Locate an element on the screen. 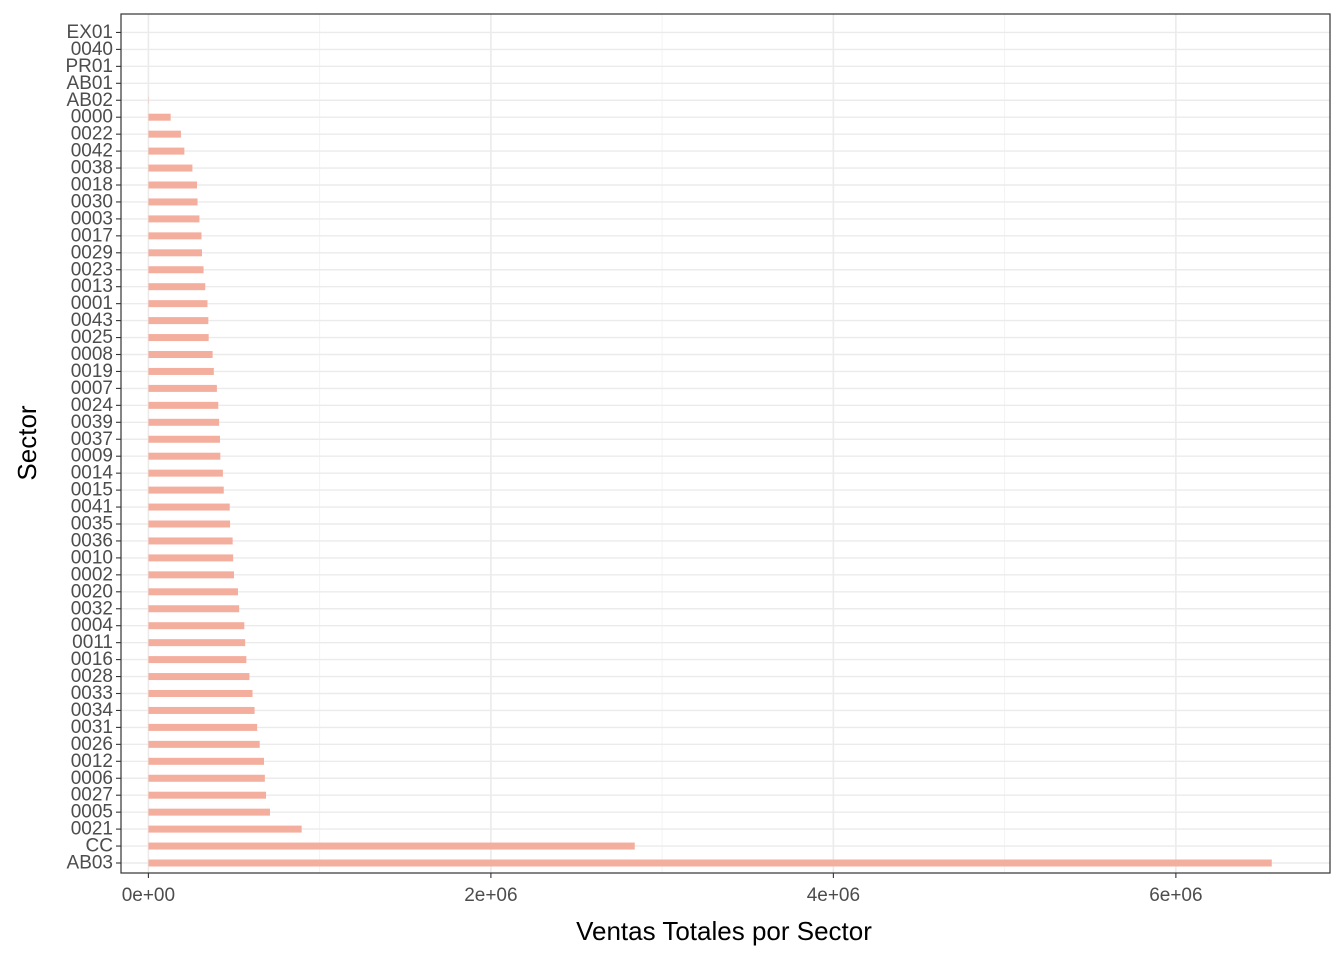 This screenshot has height=960, width=1344. y-tick-label: 0005 is located at coordinates (92, 812).